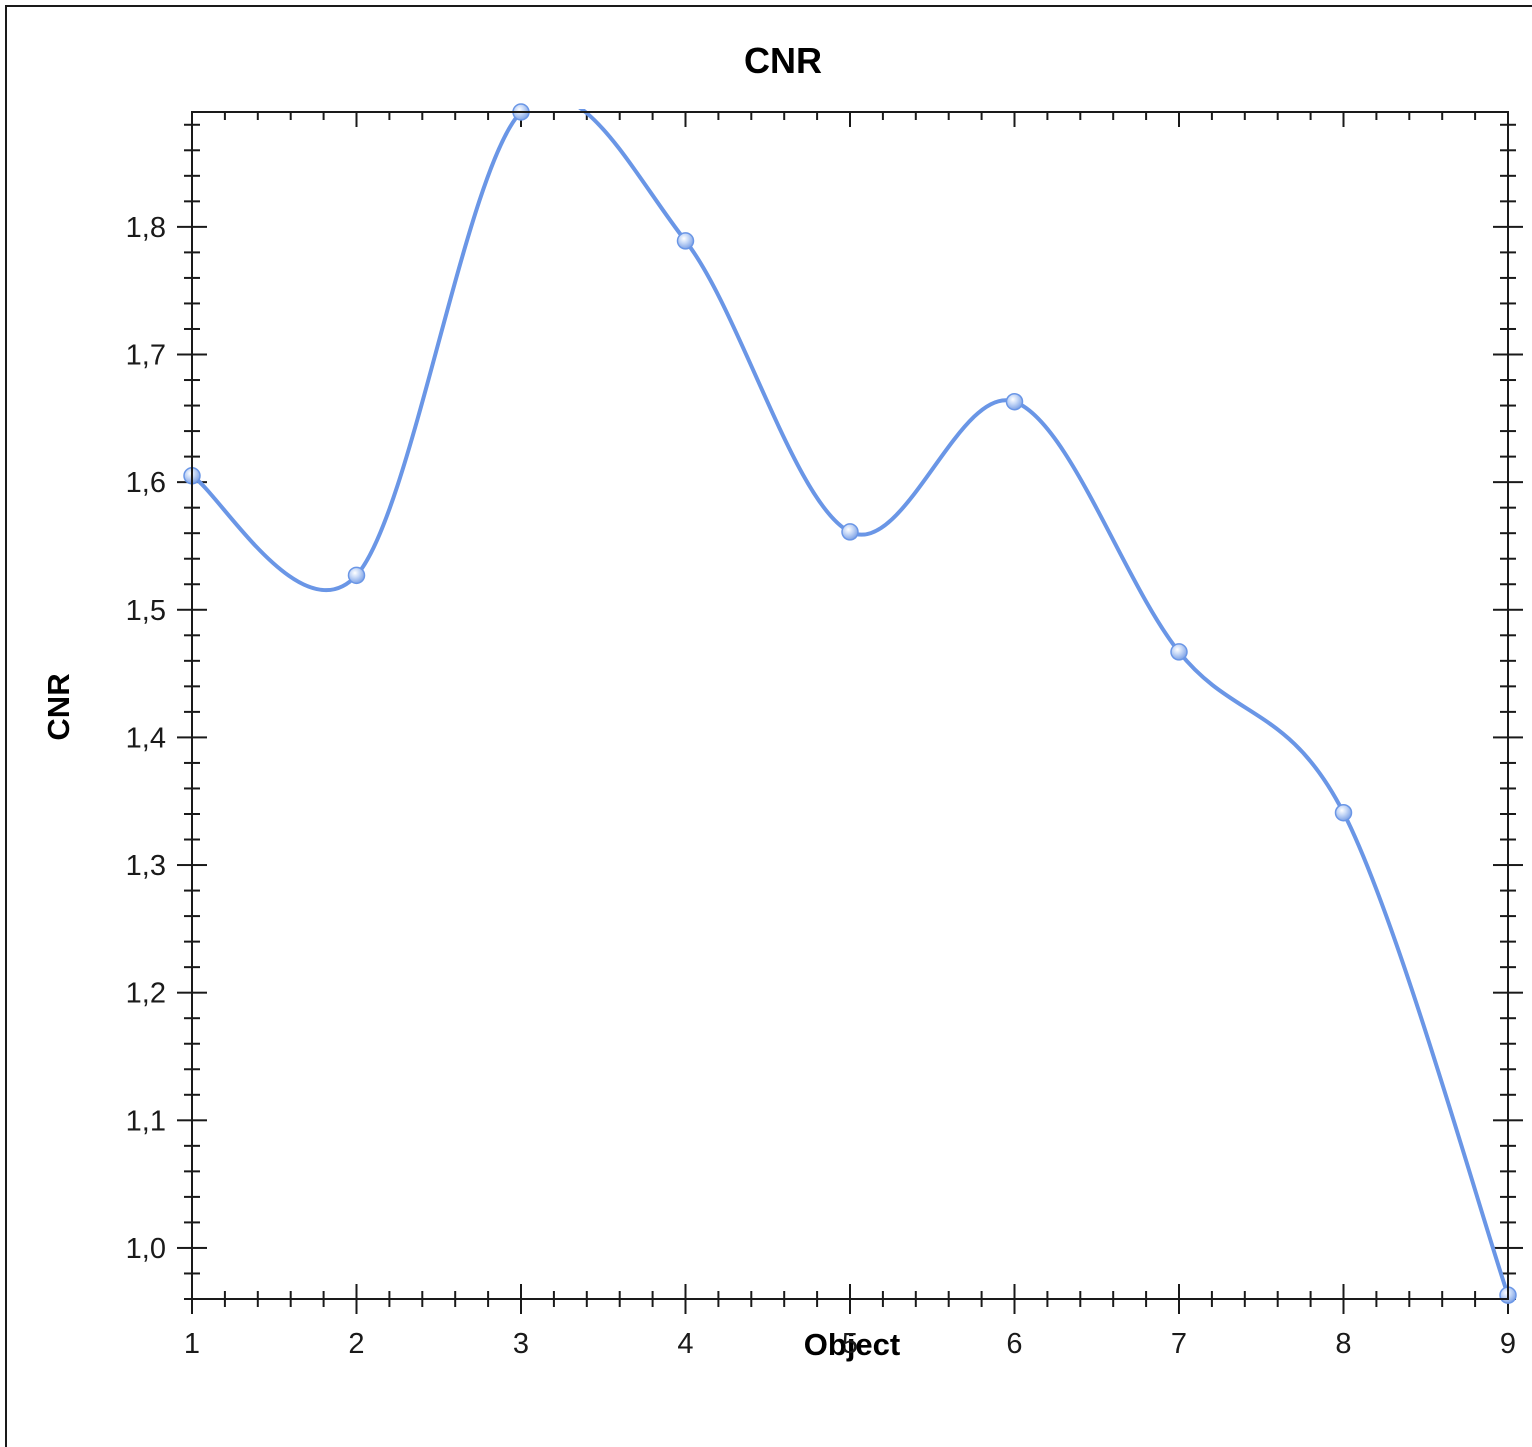 This screenshot has width=1532, height=1447. Describe the element at coordinates (1508, 1344) in the screenshot. I see `x-tick-label: 9` at that location.